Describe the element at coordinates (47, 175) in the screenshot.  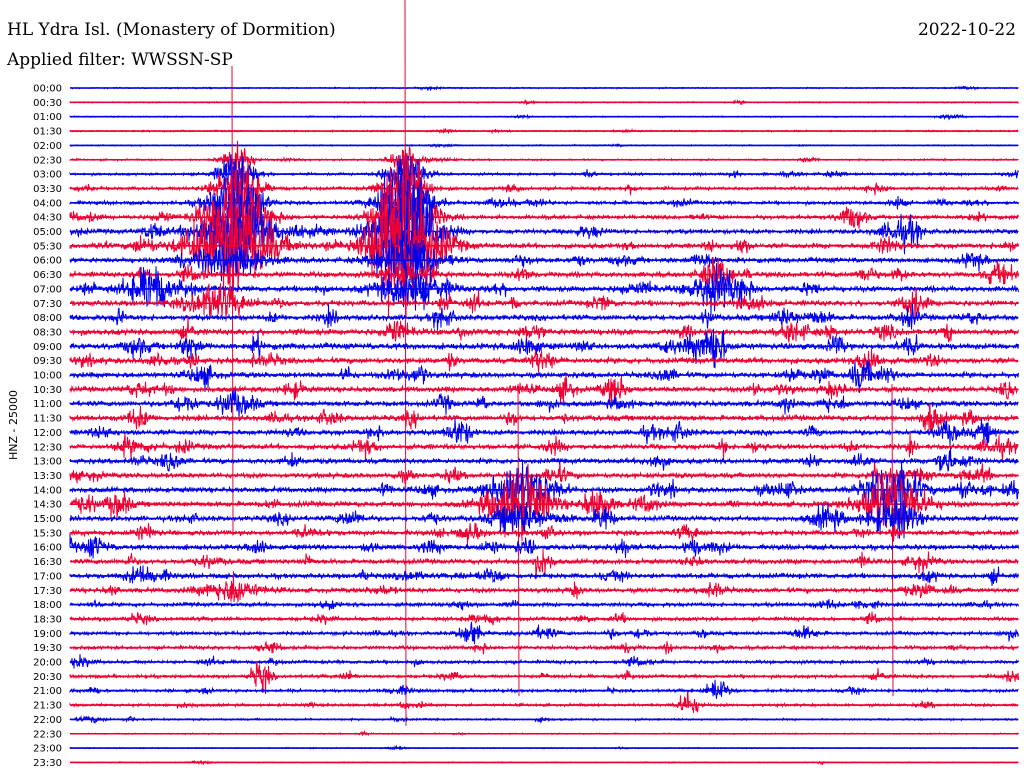
I see `time-label-0300: 03:00` at that location.